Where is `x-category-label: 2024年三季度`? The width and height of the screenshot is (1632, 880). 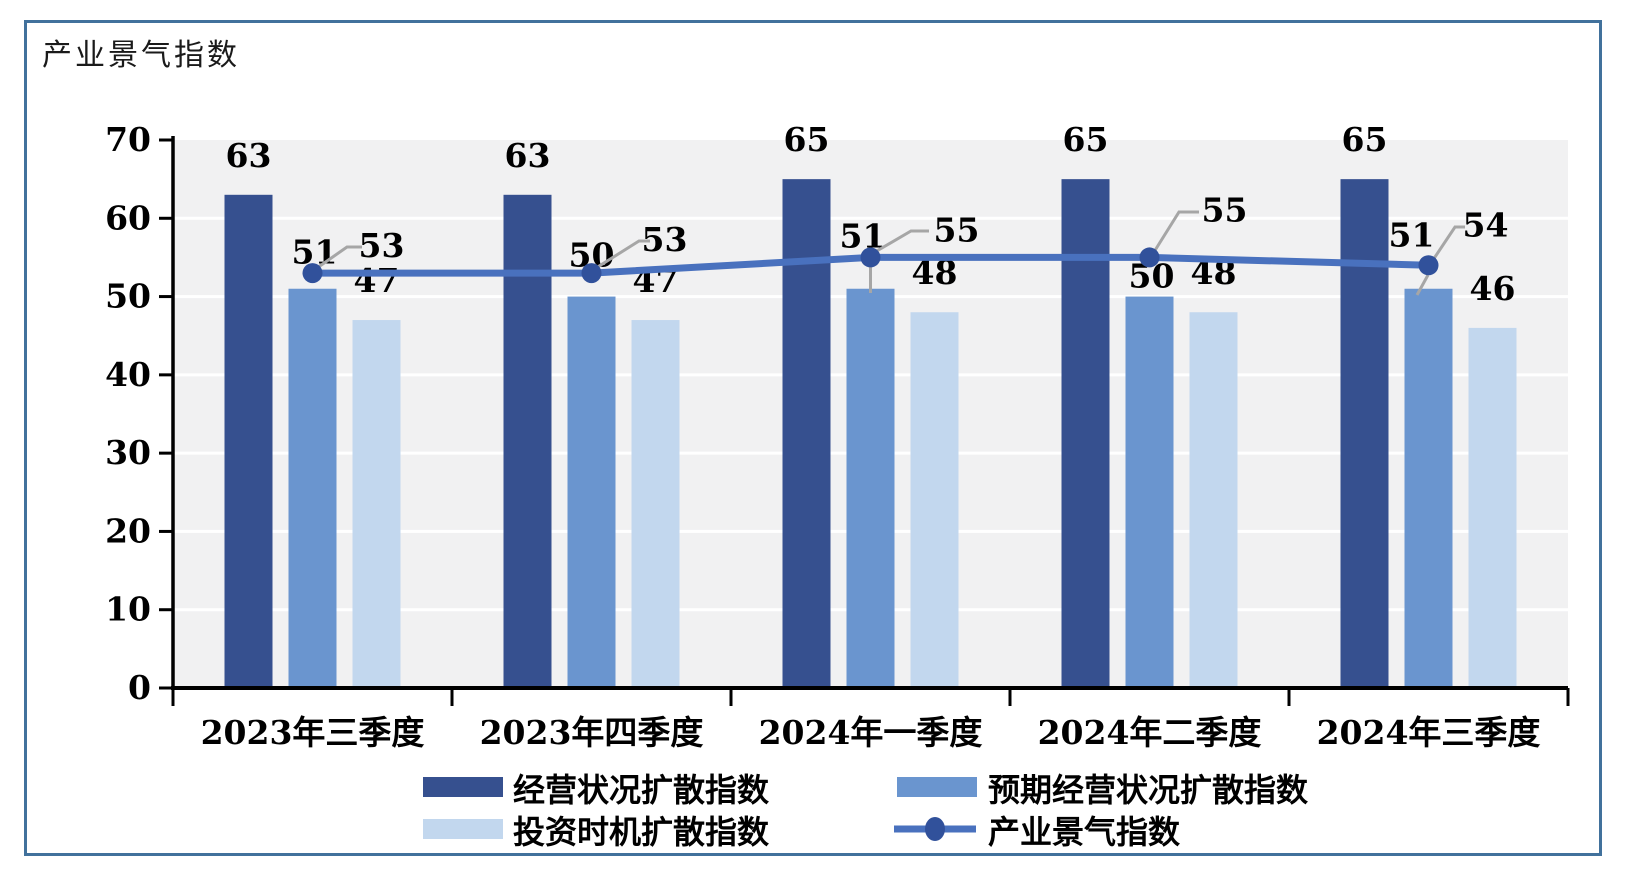 x-category-label: 2024年三季度 is located at coordinates (1429, 732).